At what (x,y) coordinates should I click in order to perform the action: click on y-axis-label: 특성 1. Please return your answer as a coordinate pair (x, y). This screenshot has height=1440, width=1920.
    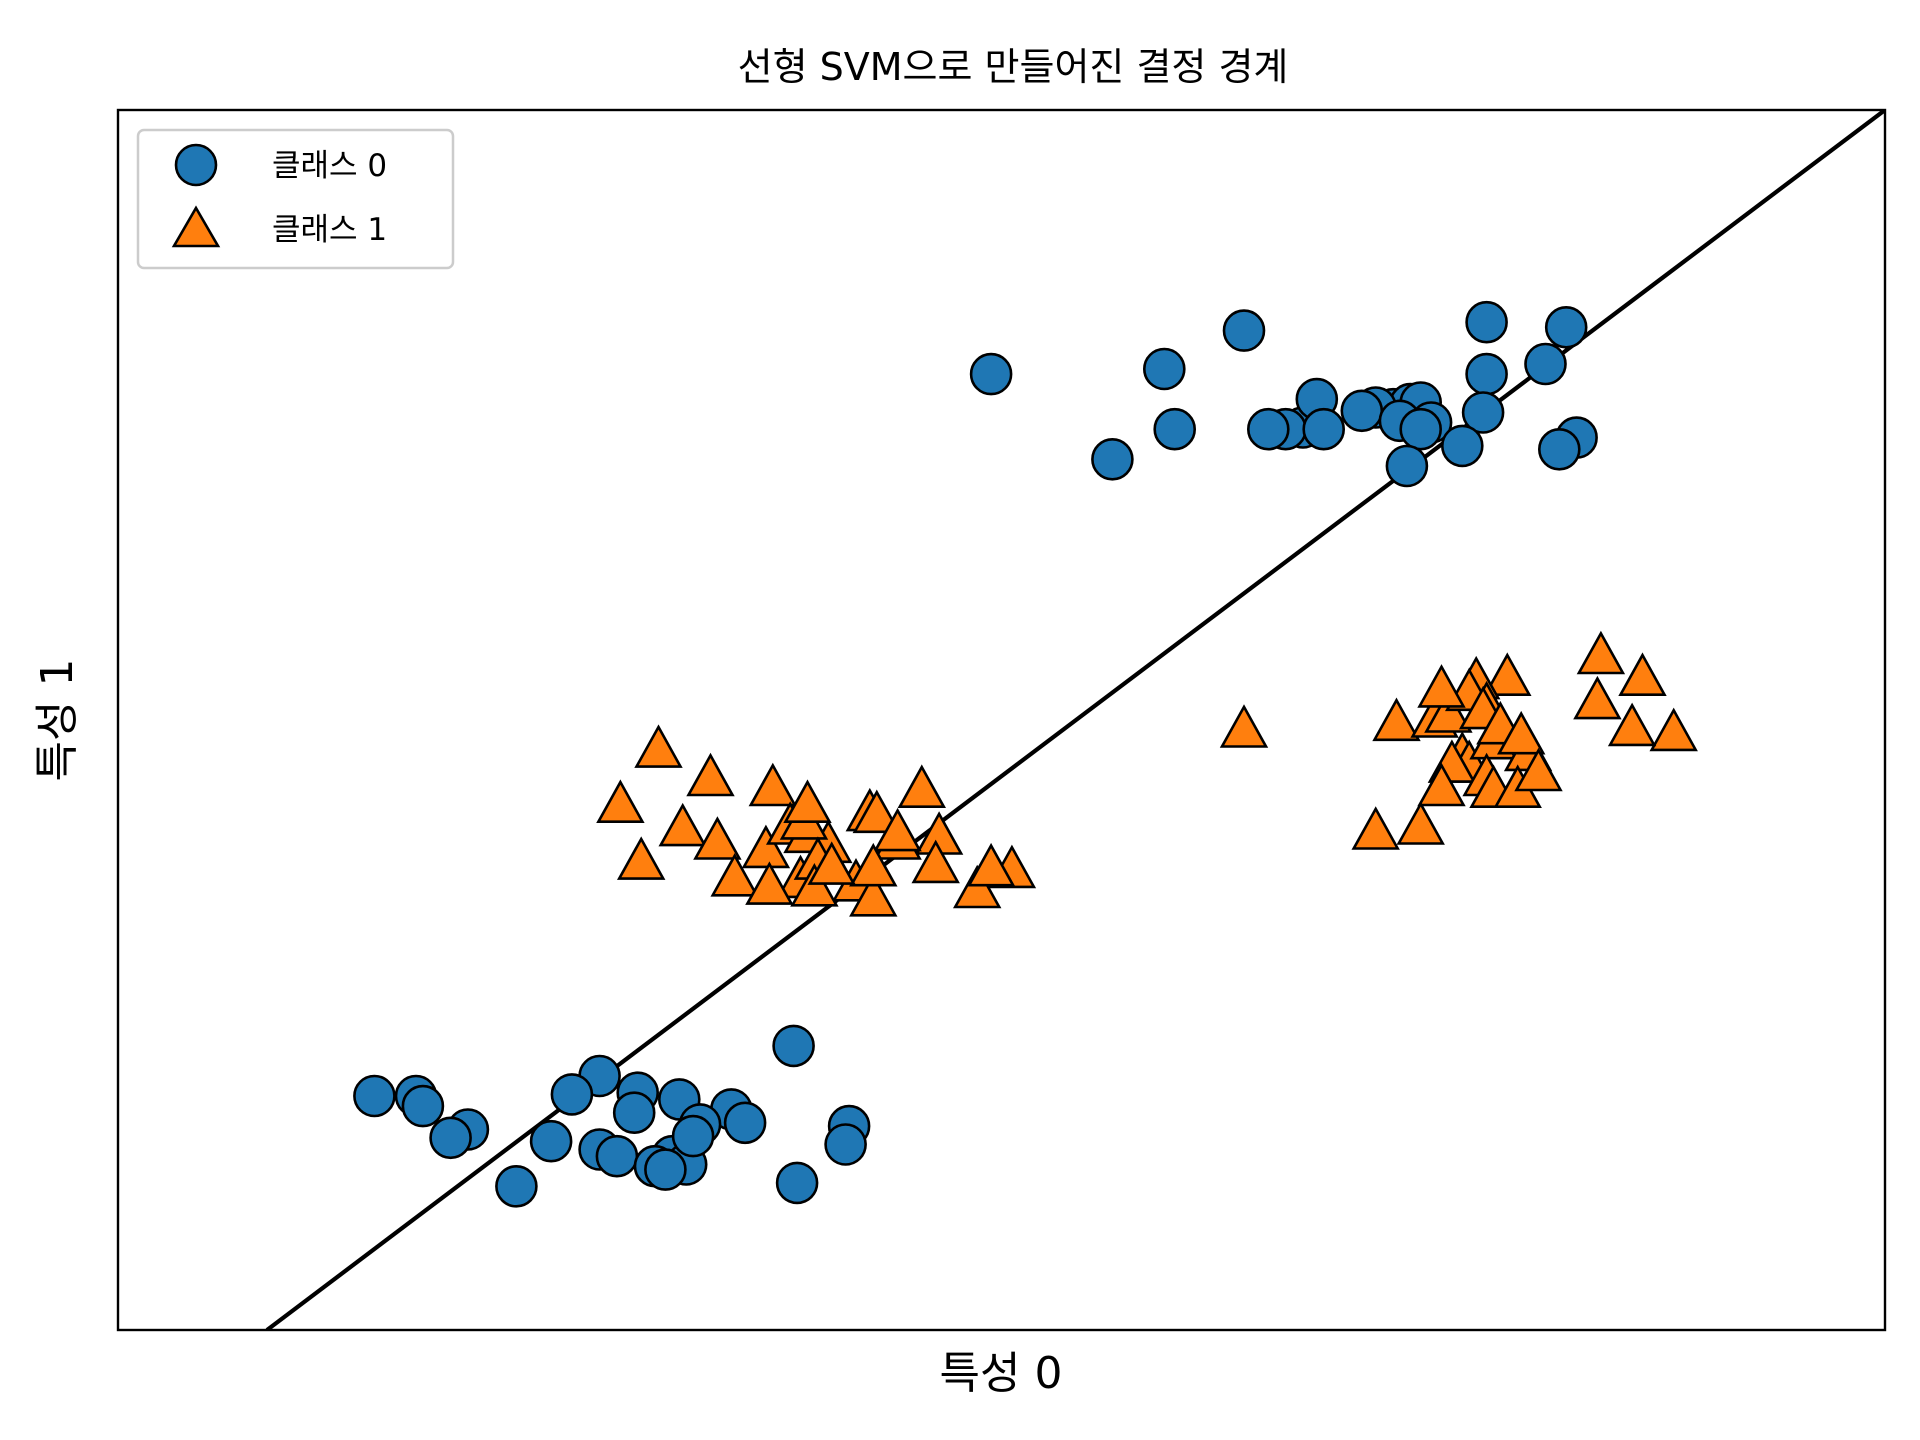
    Looking at the image, I should click on (57, 720).